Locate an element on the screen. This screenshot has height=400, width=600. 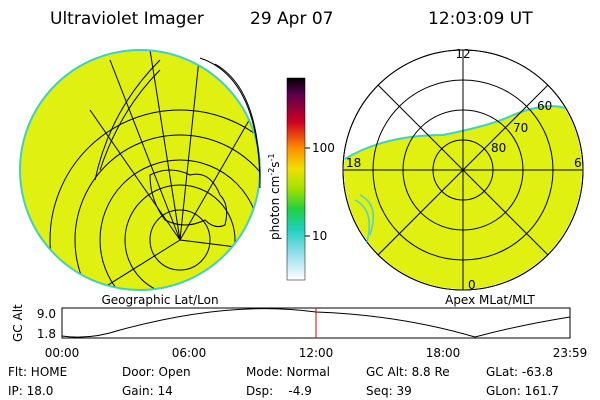
unit-exponent: -2 is located at coordinates (271, 172).